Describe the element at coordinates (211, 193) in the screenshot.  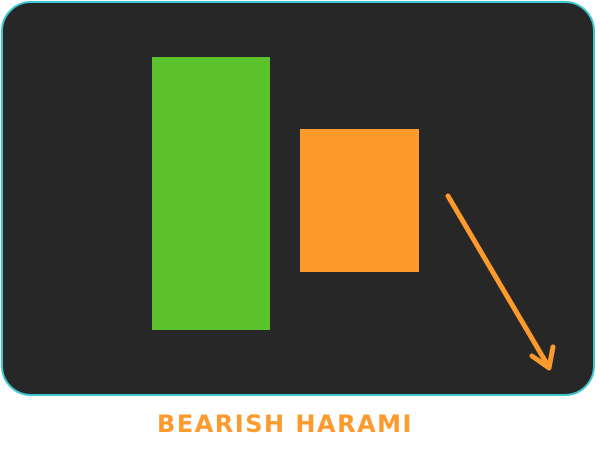
I see `bullish-candle` at that location.